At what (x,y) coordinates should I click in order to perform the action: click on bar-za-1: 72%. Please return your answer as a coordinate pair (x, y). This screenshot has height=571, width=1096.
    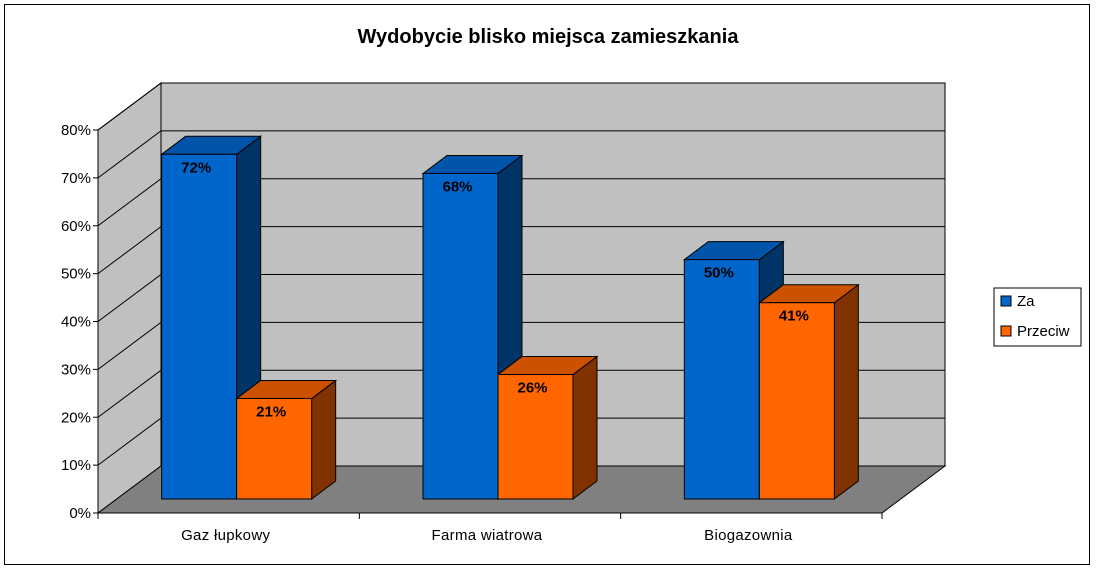
    Looking at the image, I should click on (211, 317).